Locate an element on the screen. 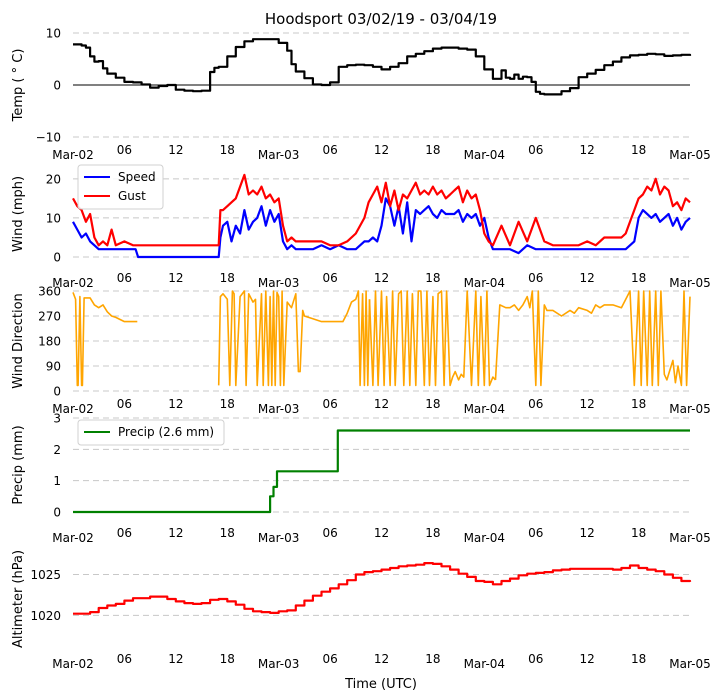 This screenshot has width=722, height=700. series-line-speed is located at coordinates (381, 228).